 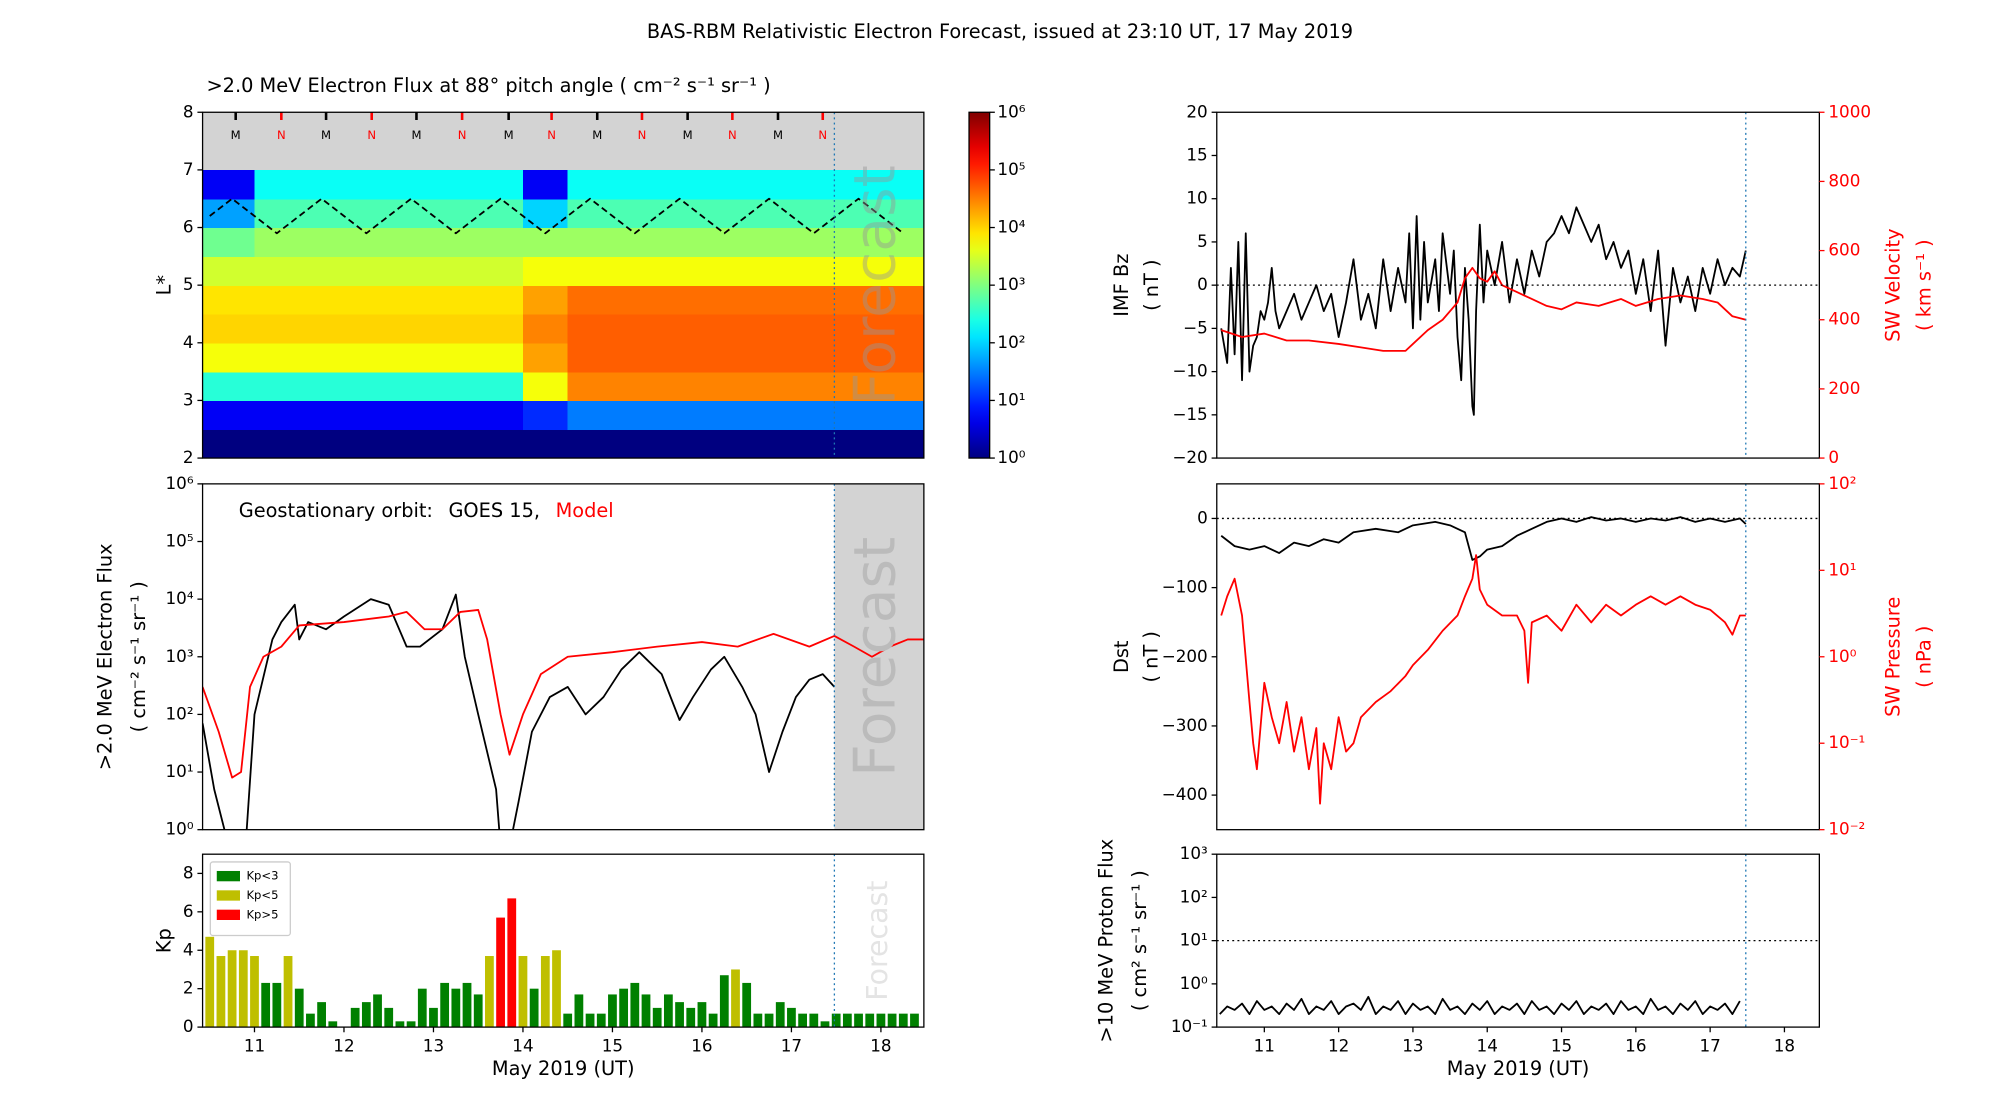 What do you see at coordinates (1151, 284) in the screenshot?
I see `y-axis-label: ( nT )` at bounding box center [1151, 284].